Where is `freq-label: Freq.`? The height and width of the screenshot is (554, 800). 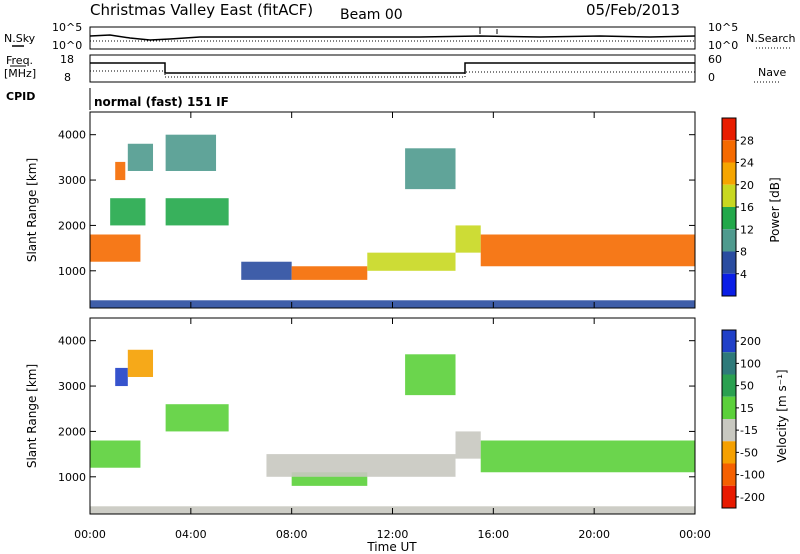 freq-label: Freq. is located at coordinates (19, 60).